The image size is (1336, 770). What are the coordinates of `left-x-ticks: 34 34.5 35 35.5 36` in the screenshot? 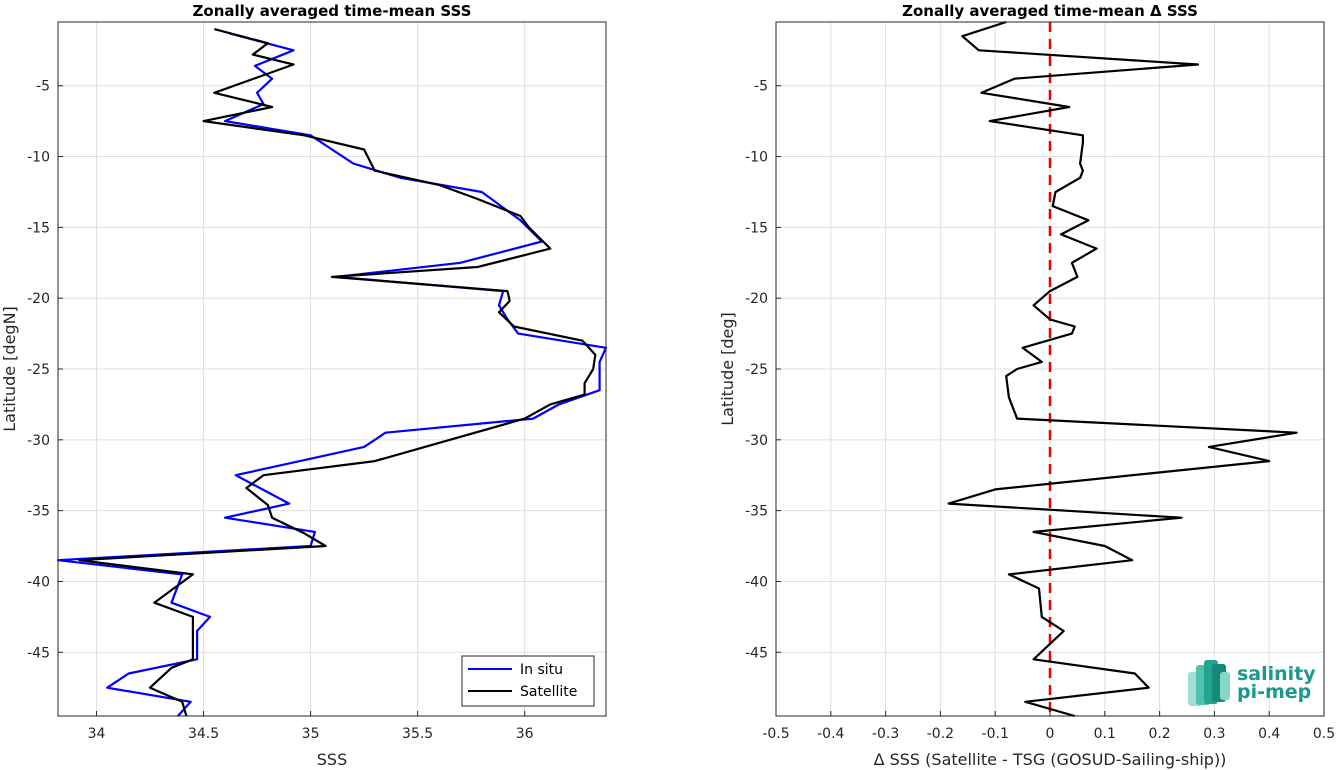 It's located at (311, 726).